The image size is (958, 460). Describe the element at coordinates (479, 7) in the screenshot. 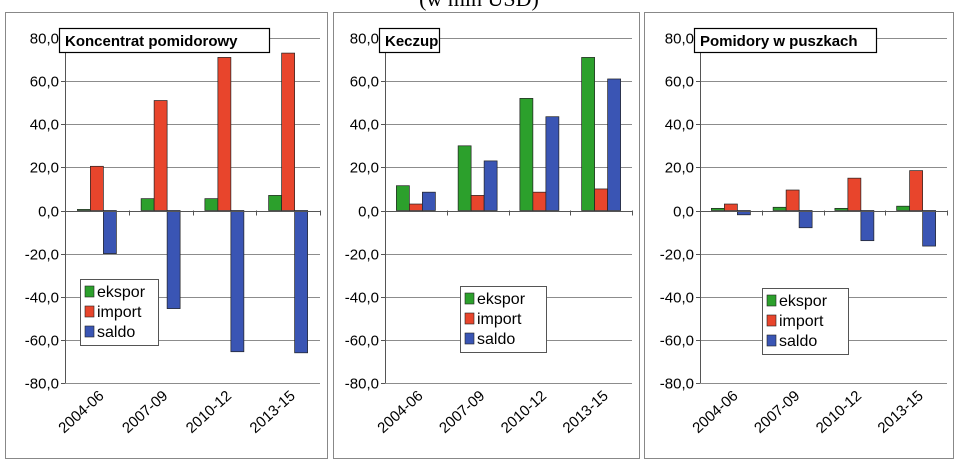

I see `figure-caption: (w mln USD)` at that location.